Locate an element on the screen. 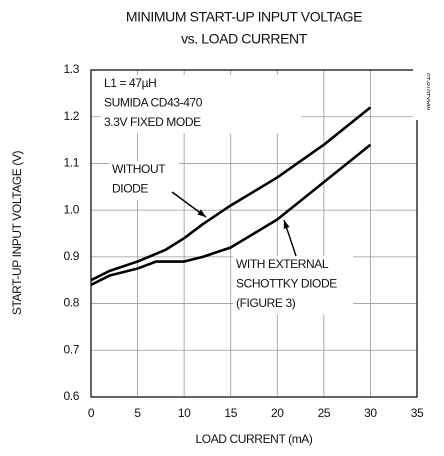 The width and height of the screenshot is (444, 456). x-tick-label: 20 is located at coordinates (277, 413).